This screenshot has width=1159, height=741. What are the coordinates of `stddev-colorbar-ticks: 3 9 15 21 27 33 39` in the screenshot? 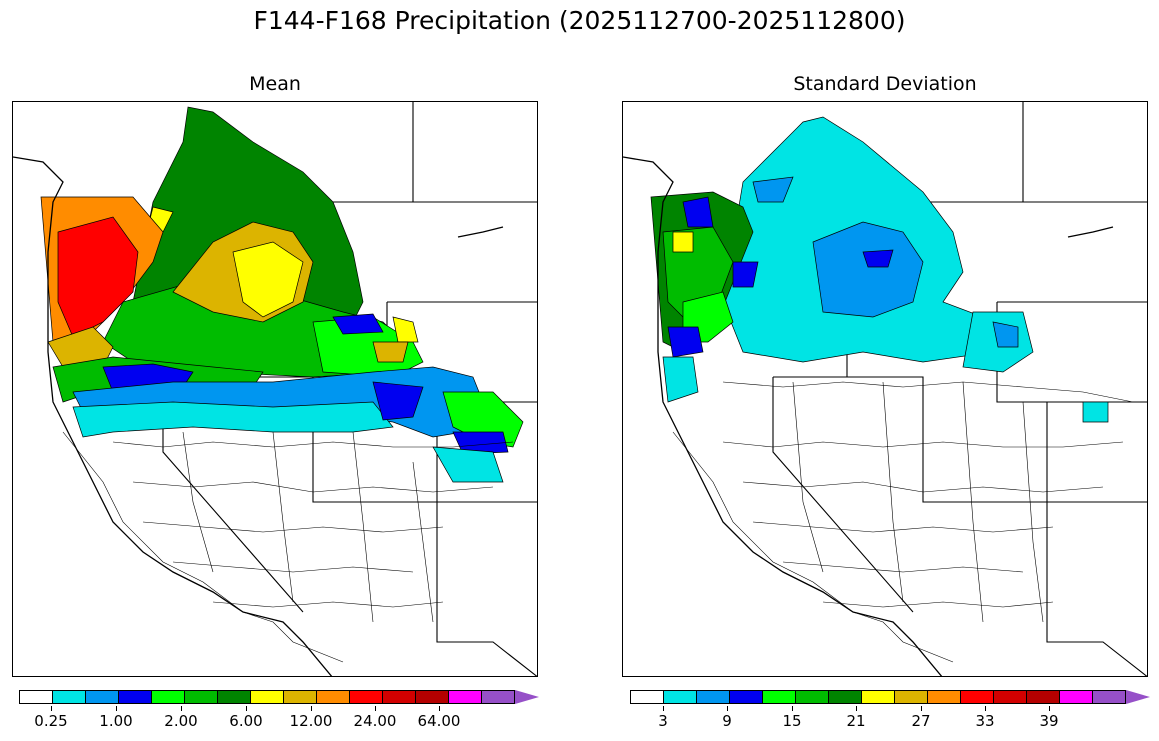 It's located at (880, 721).